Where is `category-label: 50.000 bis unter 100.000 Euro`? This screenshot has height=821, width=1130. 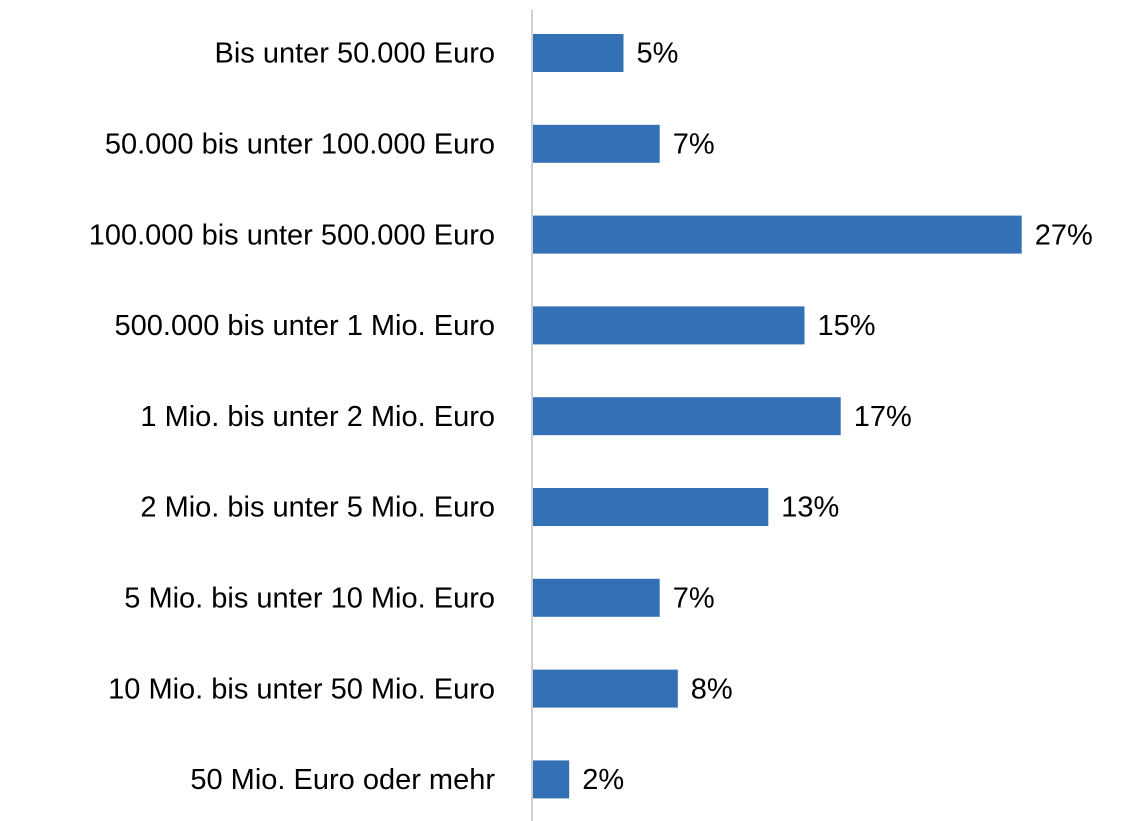 category-label: 50.000 bis unter 100.000 Euro is located at coordinates (300, 144).